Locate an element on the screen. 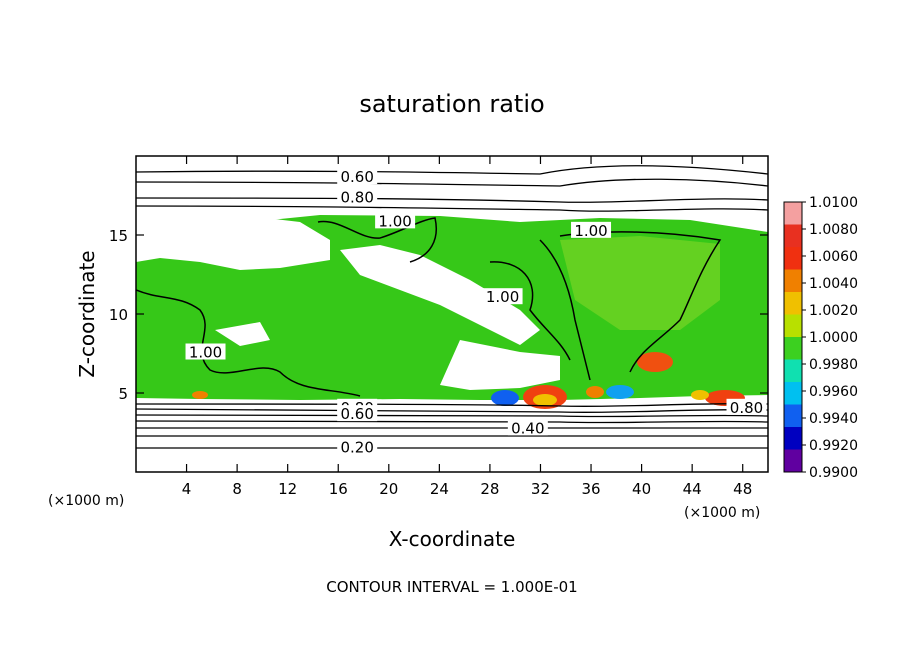 This screenshot has height=654, width=904. colorbar-label: 0.9960 is located at coordinates (833, 392).